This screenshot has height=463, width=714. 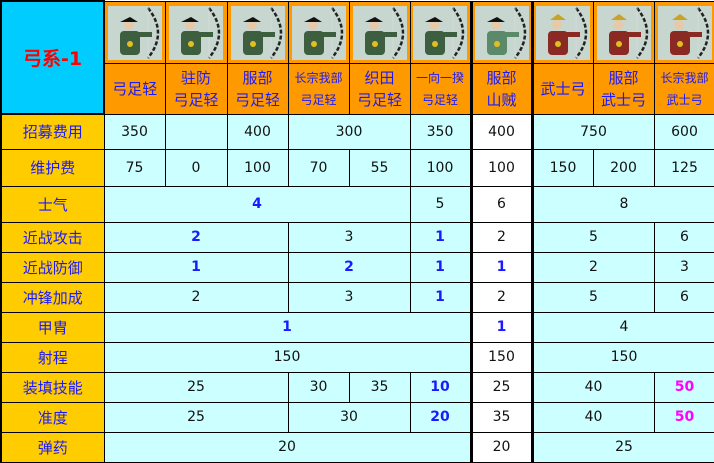 What do you see at coordinates (562, 32) in the screenshot?
I see `unit-portrait-samurai-archer` at bounding box center [562, 32].